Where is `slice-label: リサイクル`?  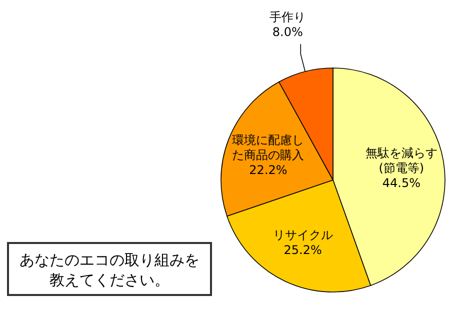
slice-label: リサイクル is located at coordinates (302, 235).